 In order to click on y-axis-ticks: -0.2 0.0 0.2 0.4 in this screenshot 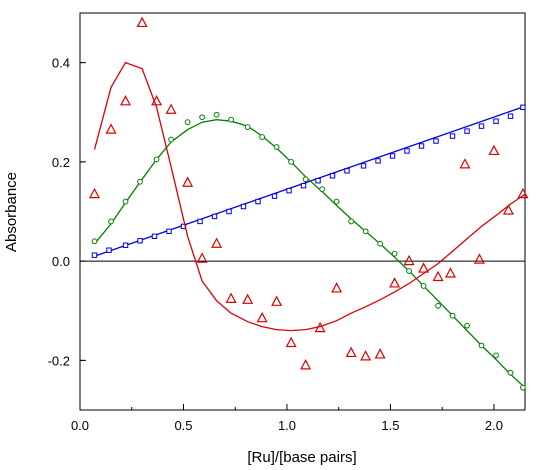, I will do `click(67, 212)`.